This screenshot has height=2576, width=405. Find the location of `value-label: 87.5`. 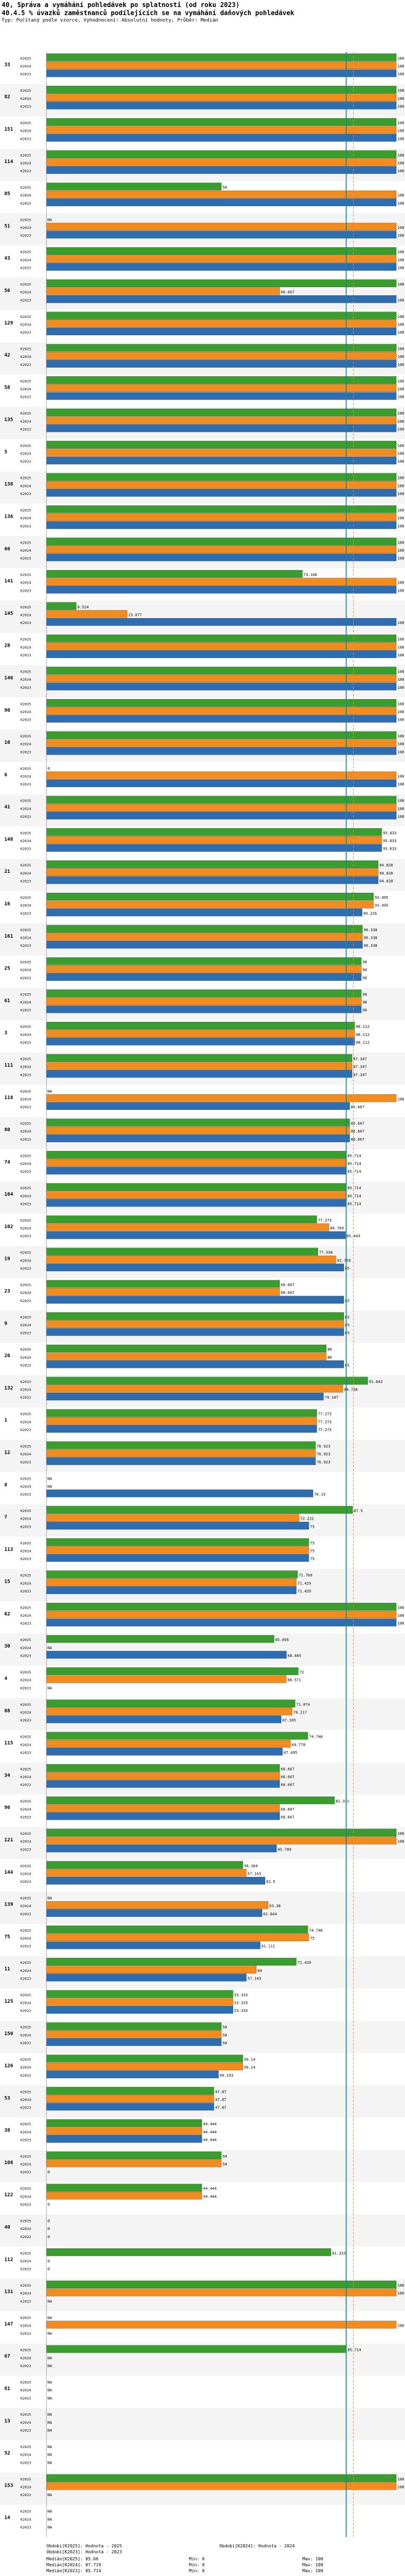

value-label: 87.5 is located at coordinates (359, 1511).